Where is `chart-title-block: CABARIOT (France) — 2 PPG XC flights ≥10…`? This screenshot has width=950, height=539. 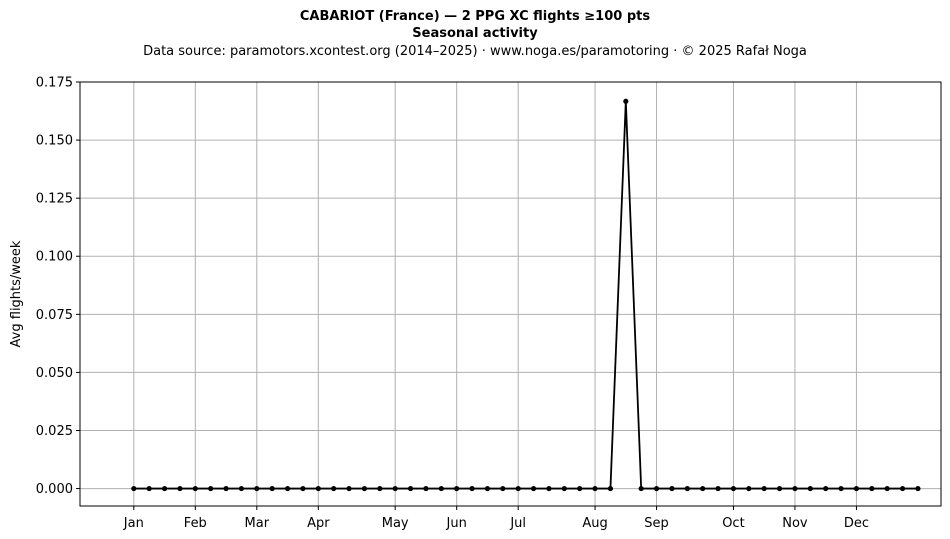
chart-title-block: CABARIOT (France) — 2 PPG XC flights ≥10… is located at coordinates (475, 34).